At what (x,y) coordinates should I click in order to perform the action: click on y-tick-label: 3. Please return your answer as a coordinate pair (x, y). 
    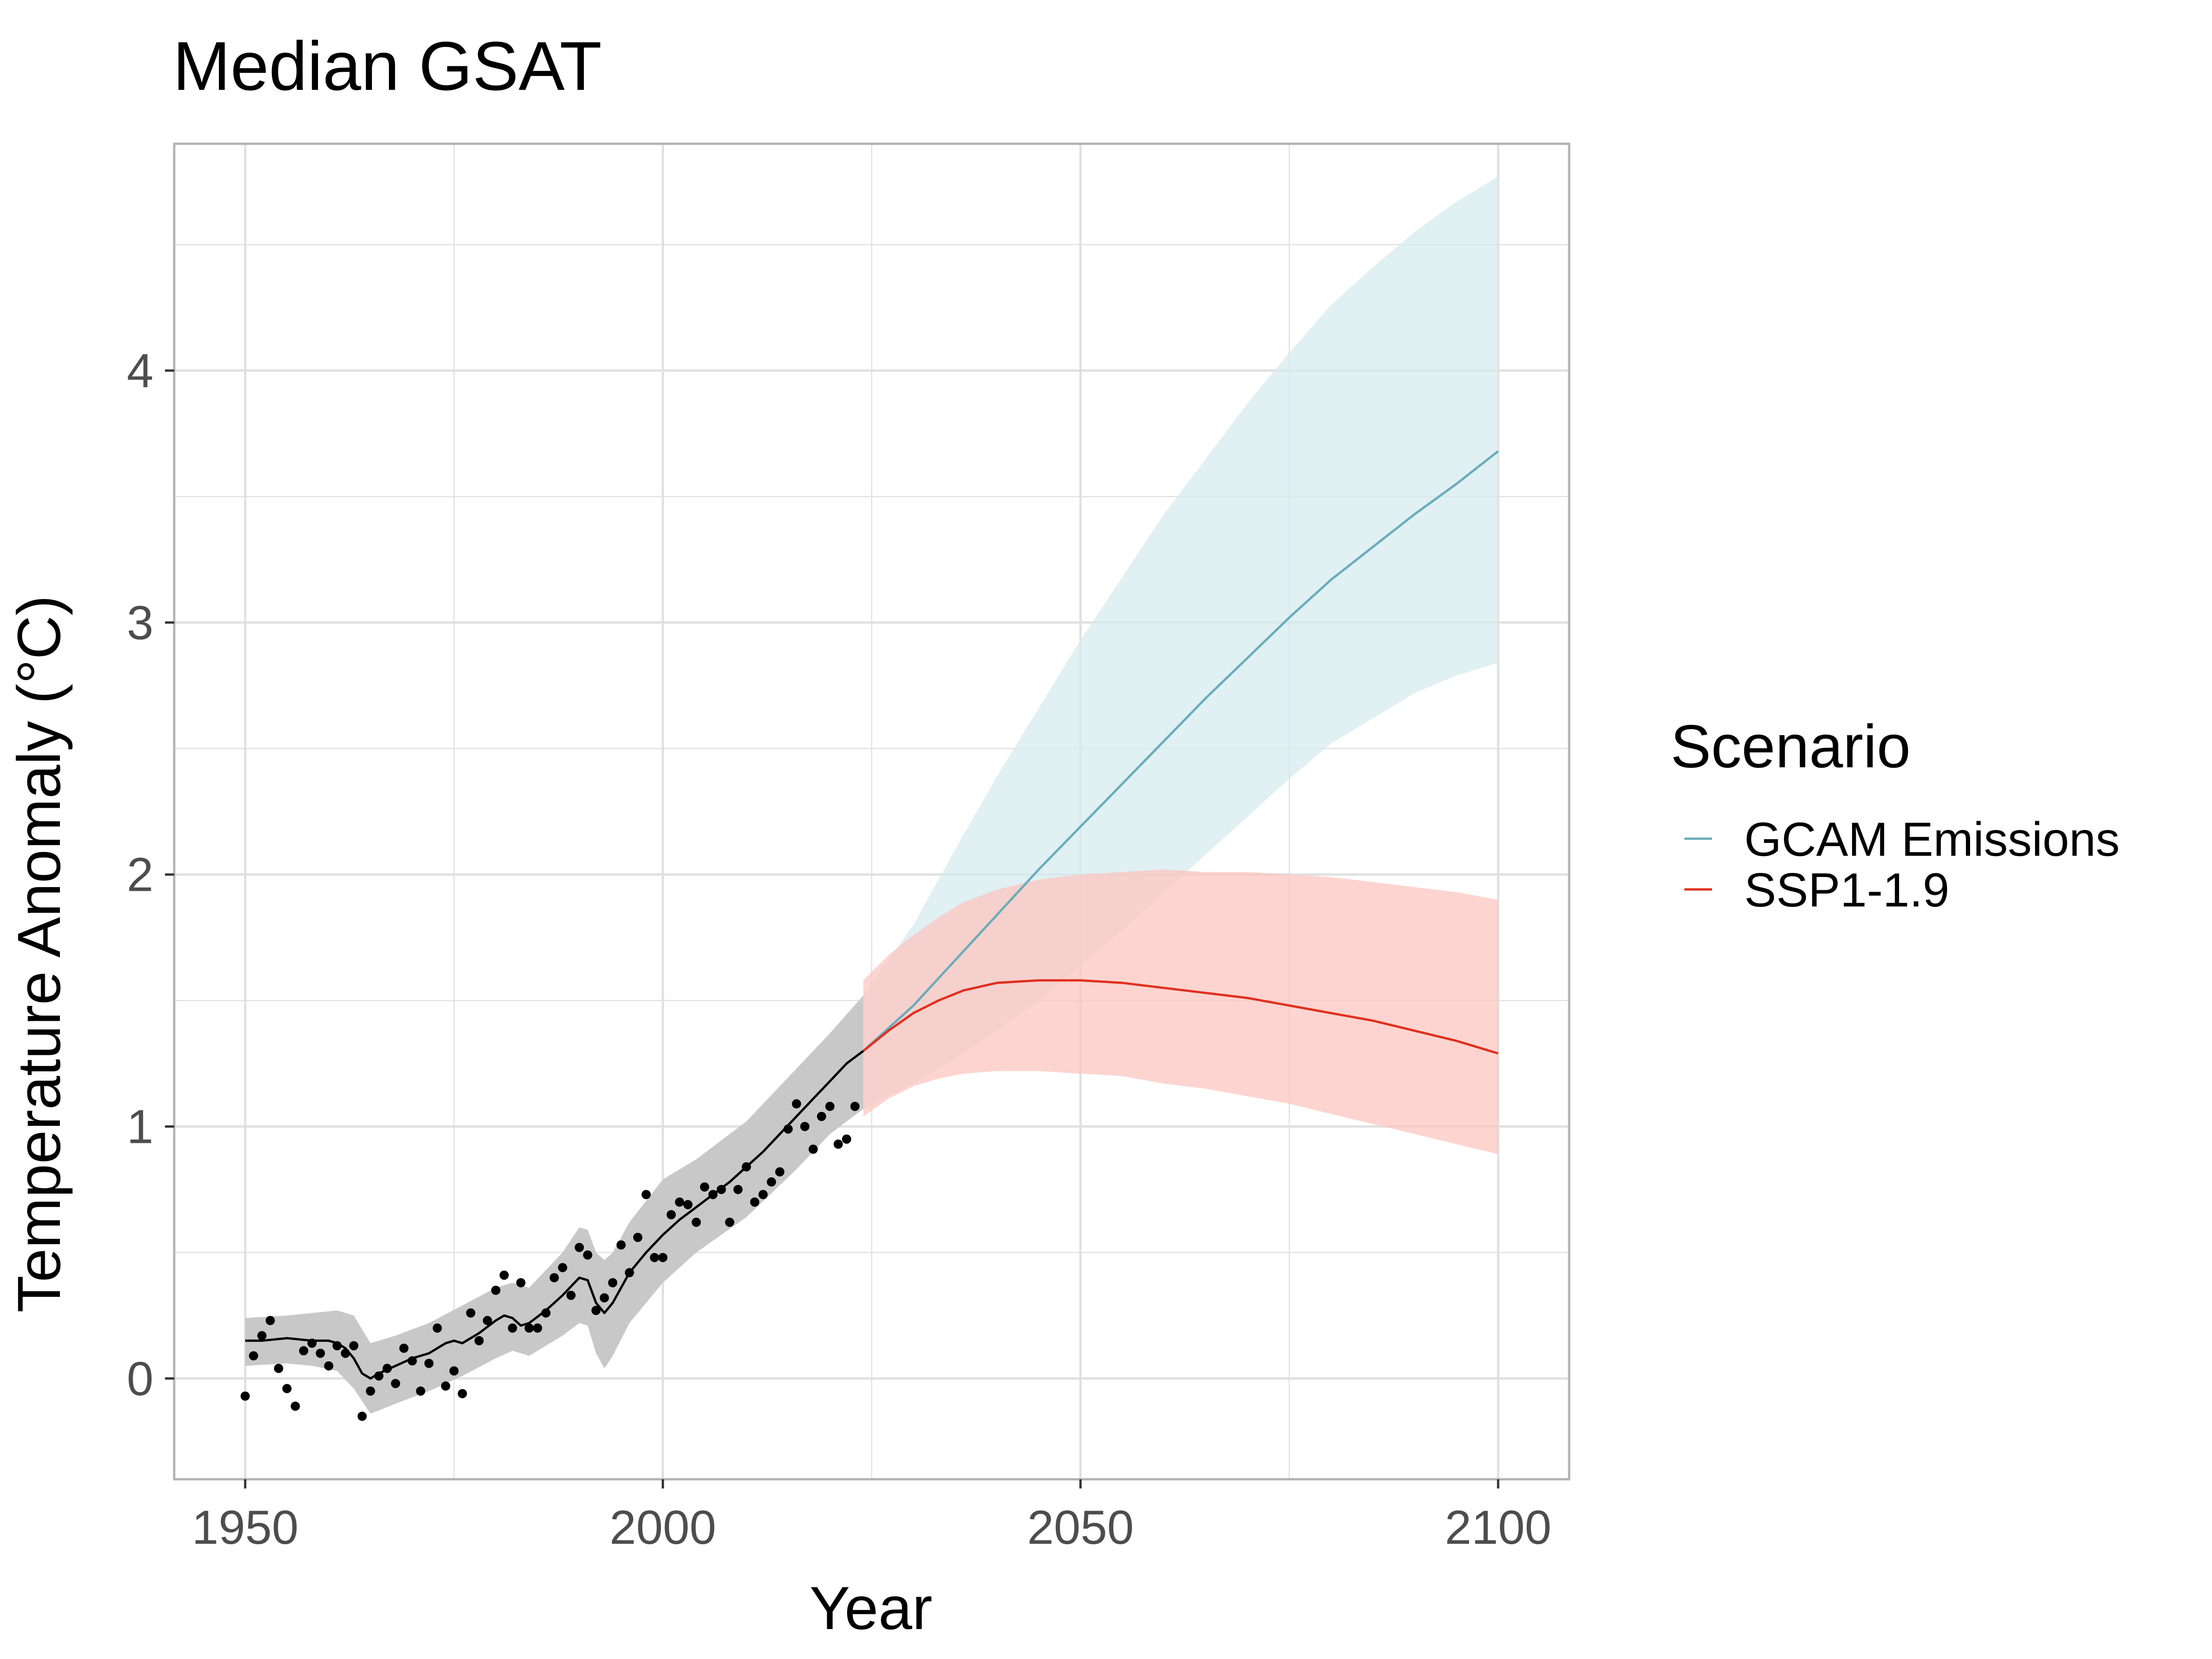
    Looking at the image, I should click on (140, 623).